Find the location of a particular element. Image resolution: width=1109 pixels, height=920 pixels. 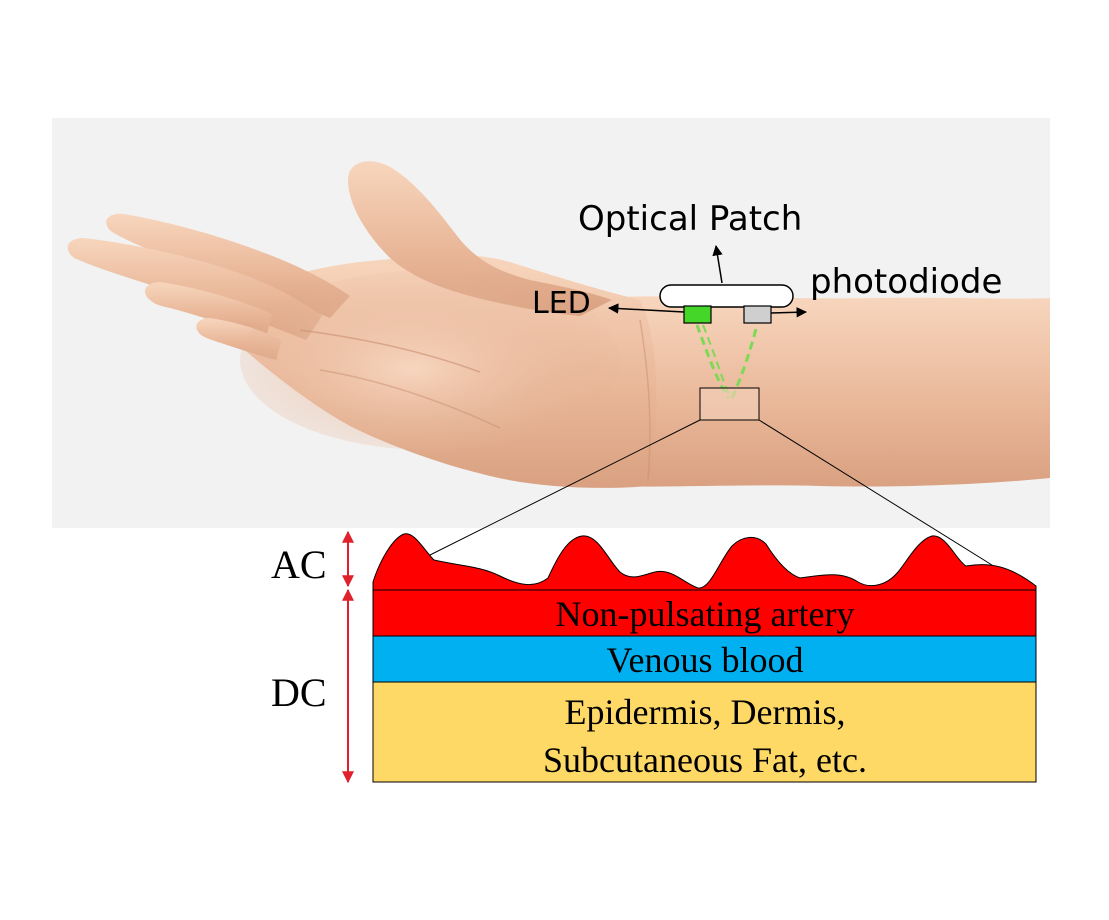

non-pulsating-artery-layer is located at coordinates (704, 613).